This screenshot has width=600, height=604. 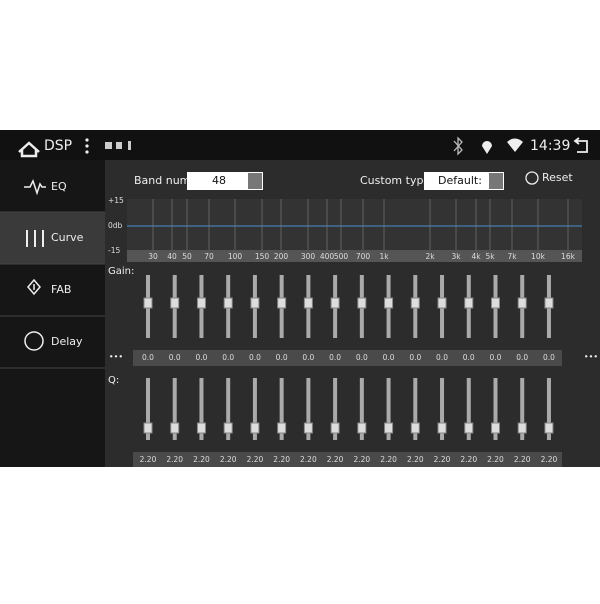 What do you see at coordinates (532, 178) in the screenshot?
I see `reset-icon` at bounding box center [532, 178].